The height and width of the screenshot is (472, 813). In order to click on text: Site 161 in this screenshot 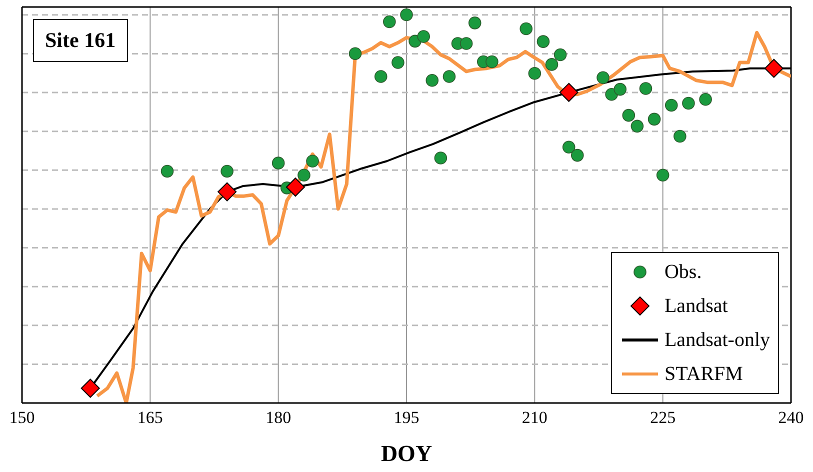, I will do `click(80, 40)`.